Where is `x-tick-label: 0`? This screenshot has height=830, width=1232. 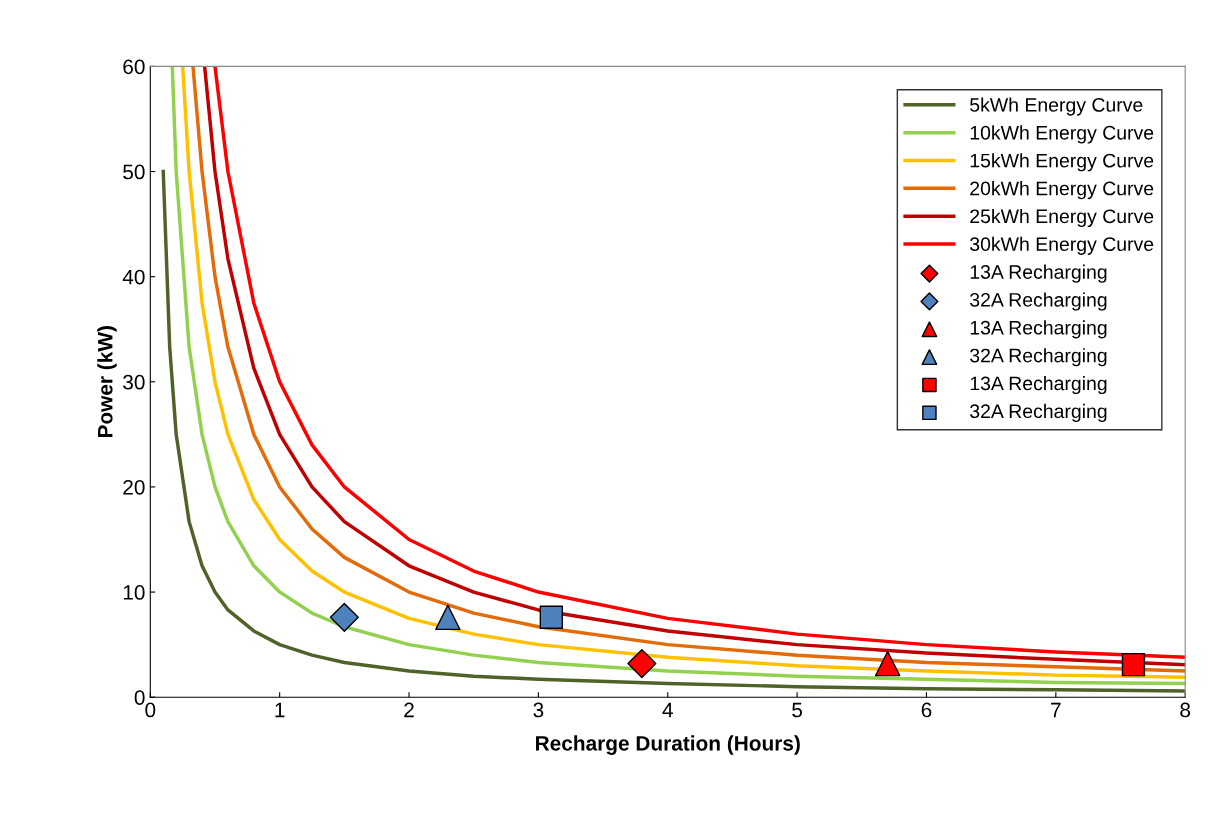
x-tick-label: 0 is located at coordinates (150, 710).